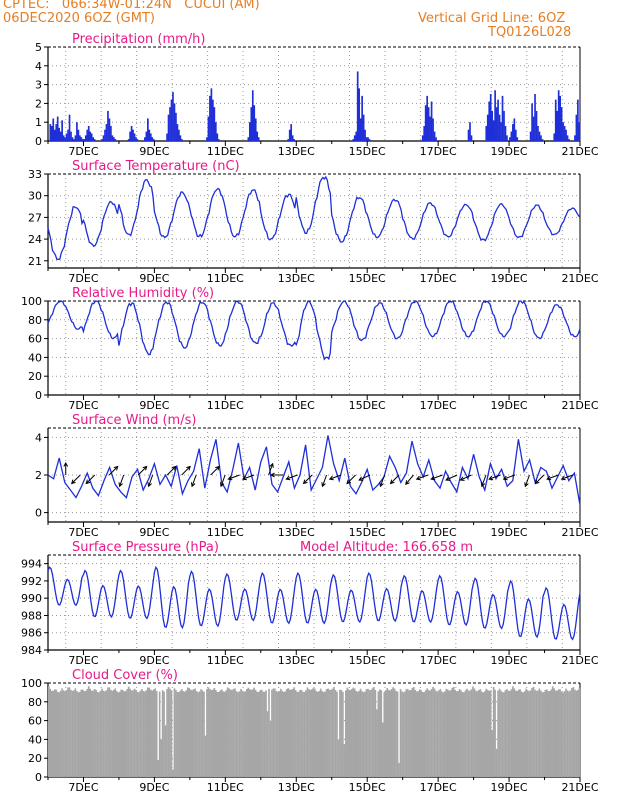  I want to click on x-tick-label: 13DEC, so click(296, 660).